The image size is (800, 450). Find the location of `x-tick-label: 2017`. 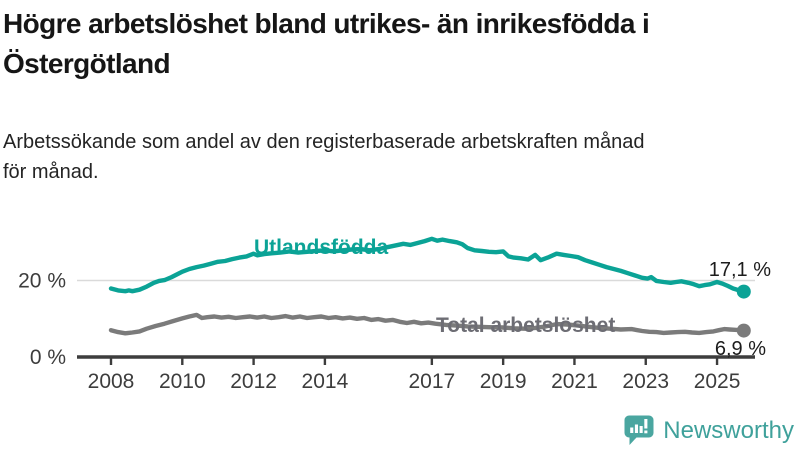

x-tick-label: 2017 is located at coordinates (431, 381).